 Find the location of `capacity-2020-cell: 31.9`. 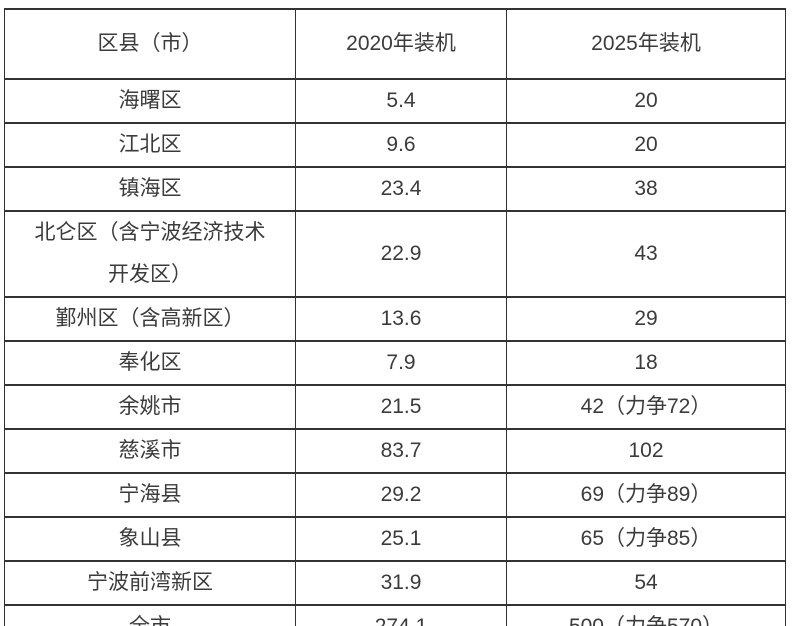

capacity-2020-cell: 31.9 is located at coordinates (401, 583).